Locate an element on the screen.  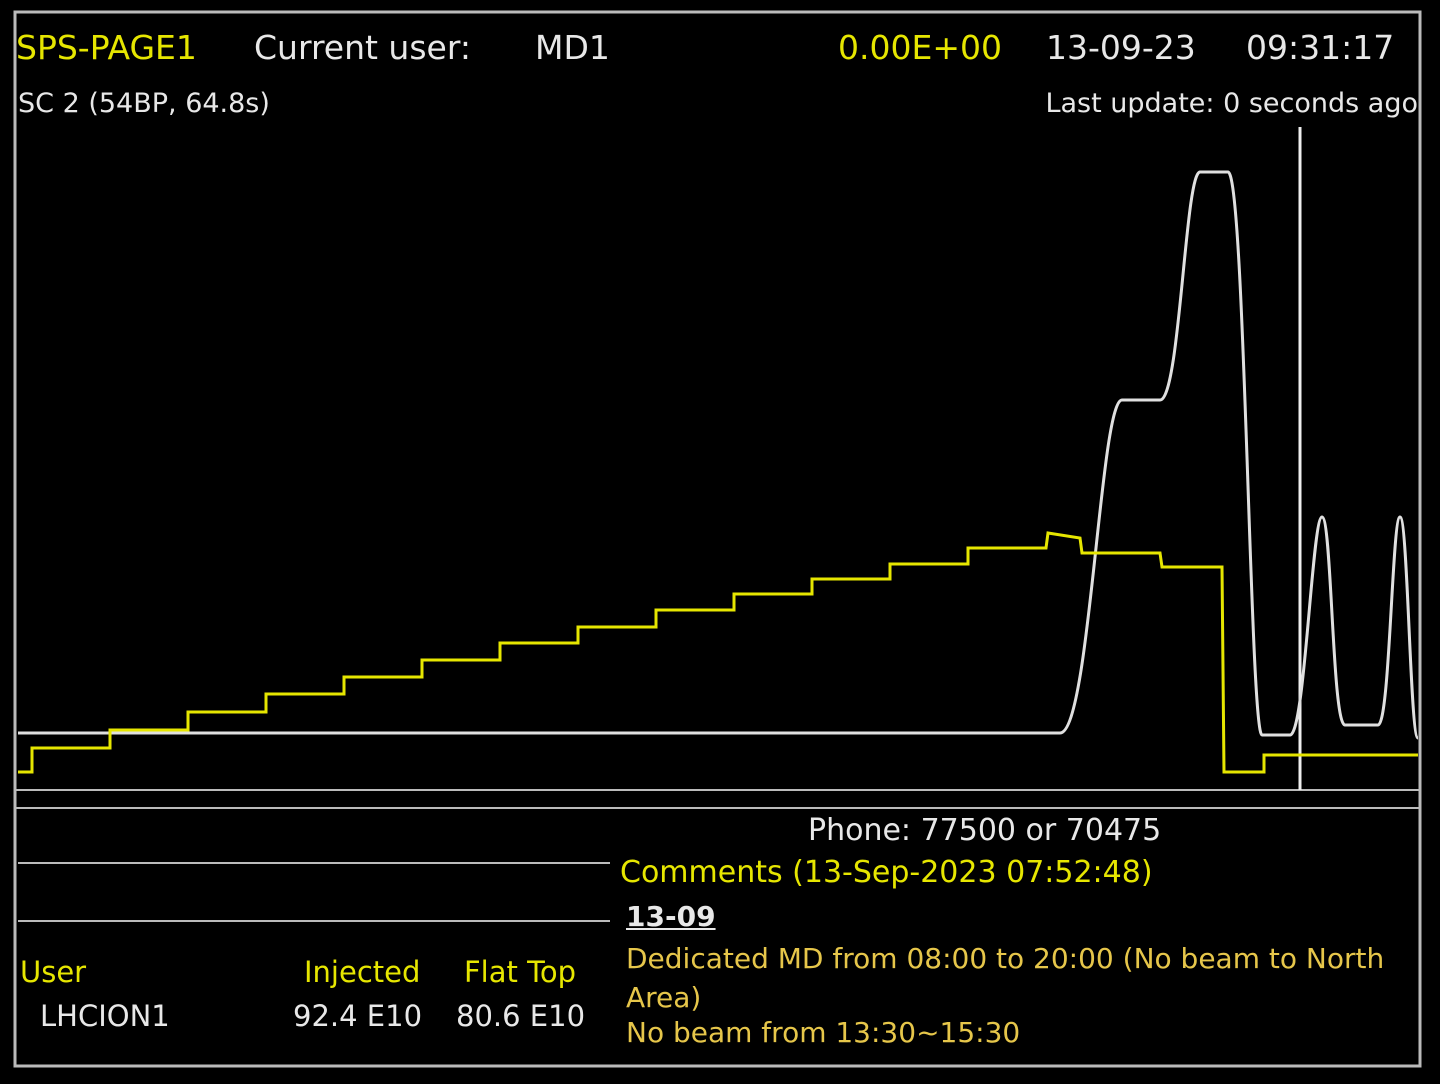
comments-title: Comments (13-Sep-2023 07:52:48) is located at coordinates (886, 872).